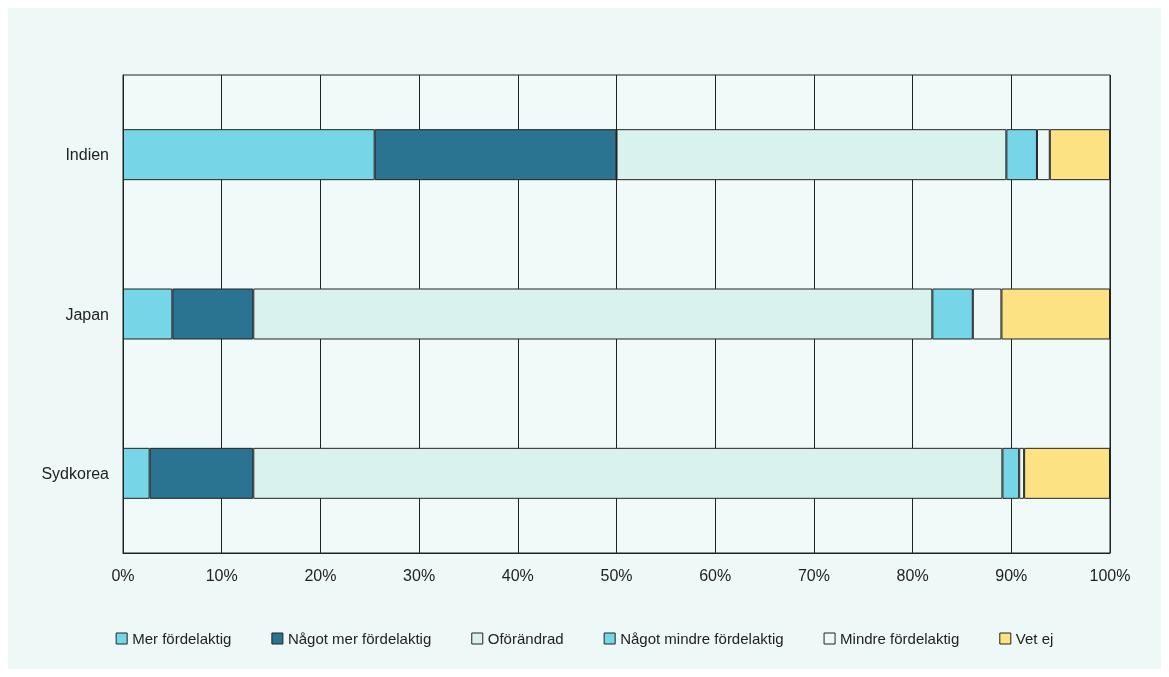 Image resolution: width=1169 pixels, height=677 pixels. I want to click on x-tick-label: 60%, so click(715, 575).